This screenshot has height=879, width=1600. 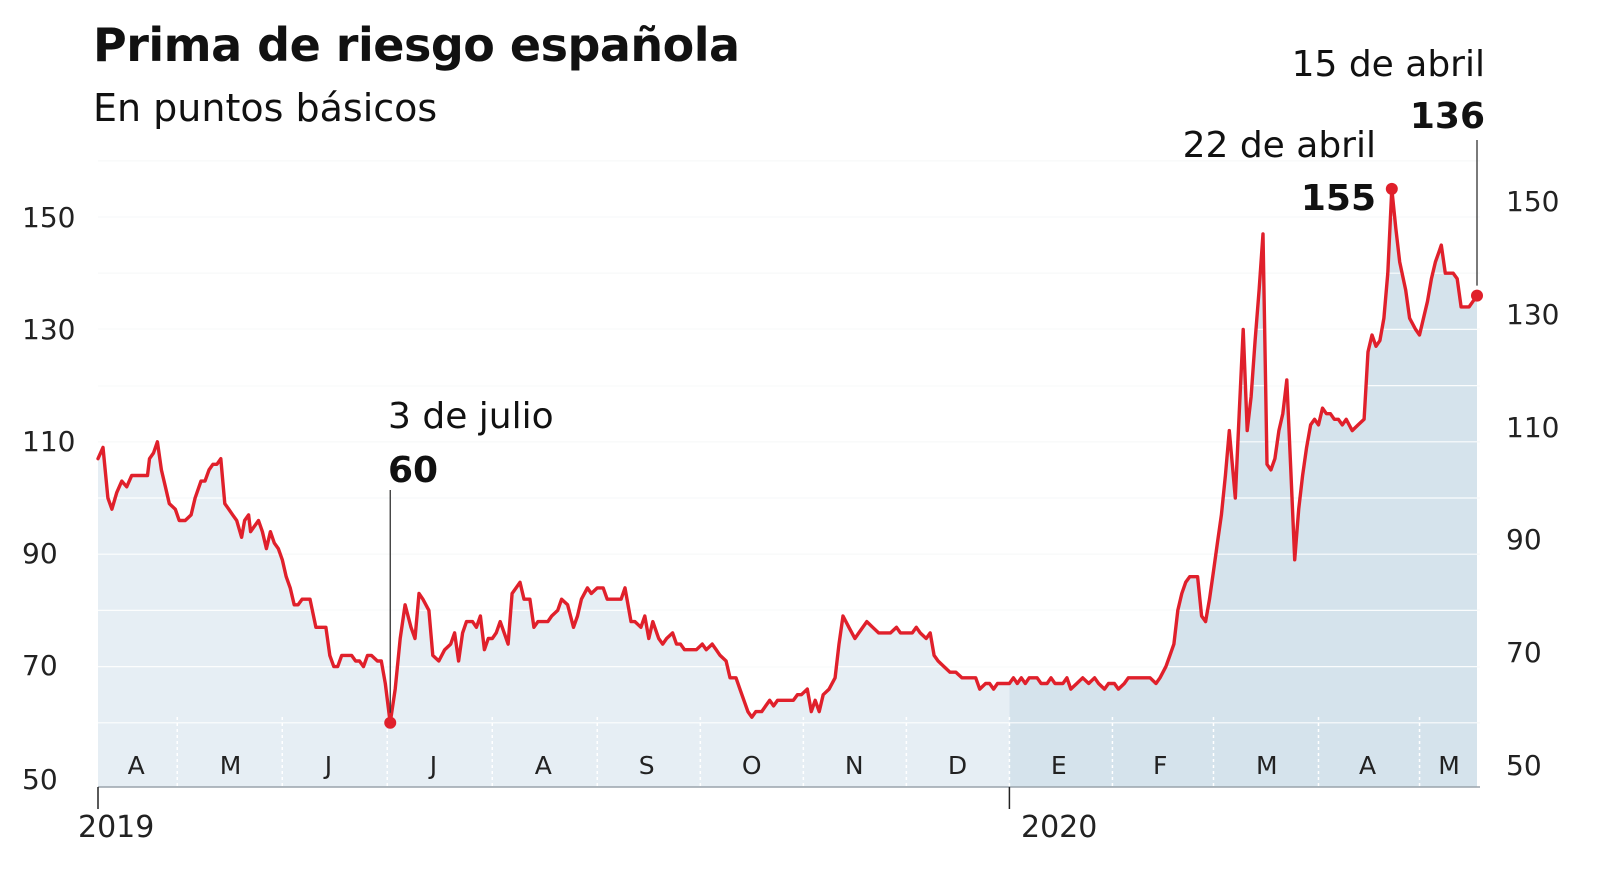 I want to click on month-label: S, so click(x=647, y=765).